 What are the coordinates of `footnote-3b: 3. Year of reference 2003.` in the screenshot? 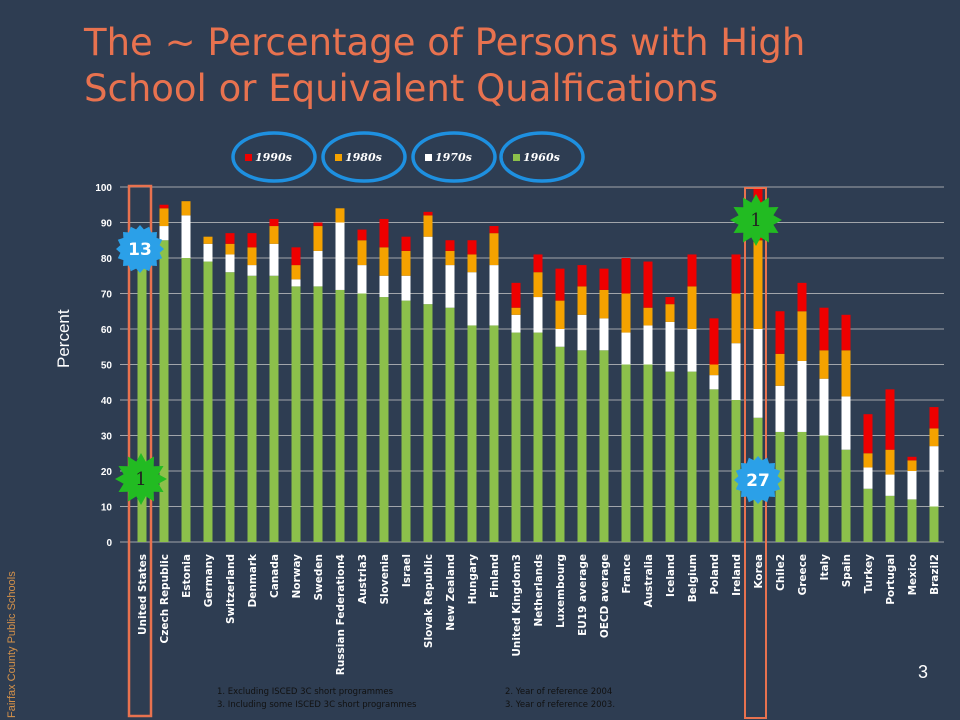 It's located at (560, 705).